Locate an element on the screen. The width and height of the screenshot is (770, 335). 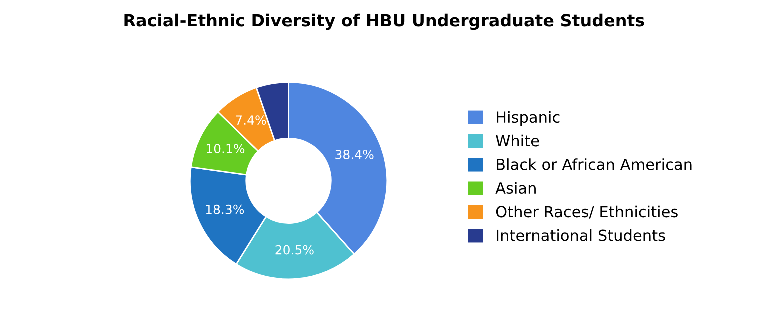
data-label: 38.4% is located at coordinates (355, 155).